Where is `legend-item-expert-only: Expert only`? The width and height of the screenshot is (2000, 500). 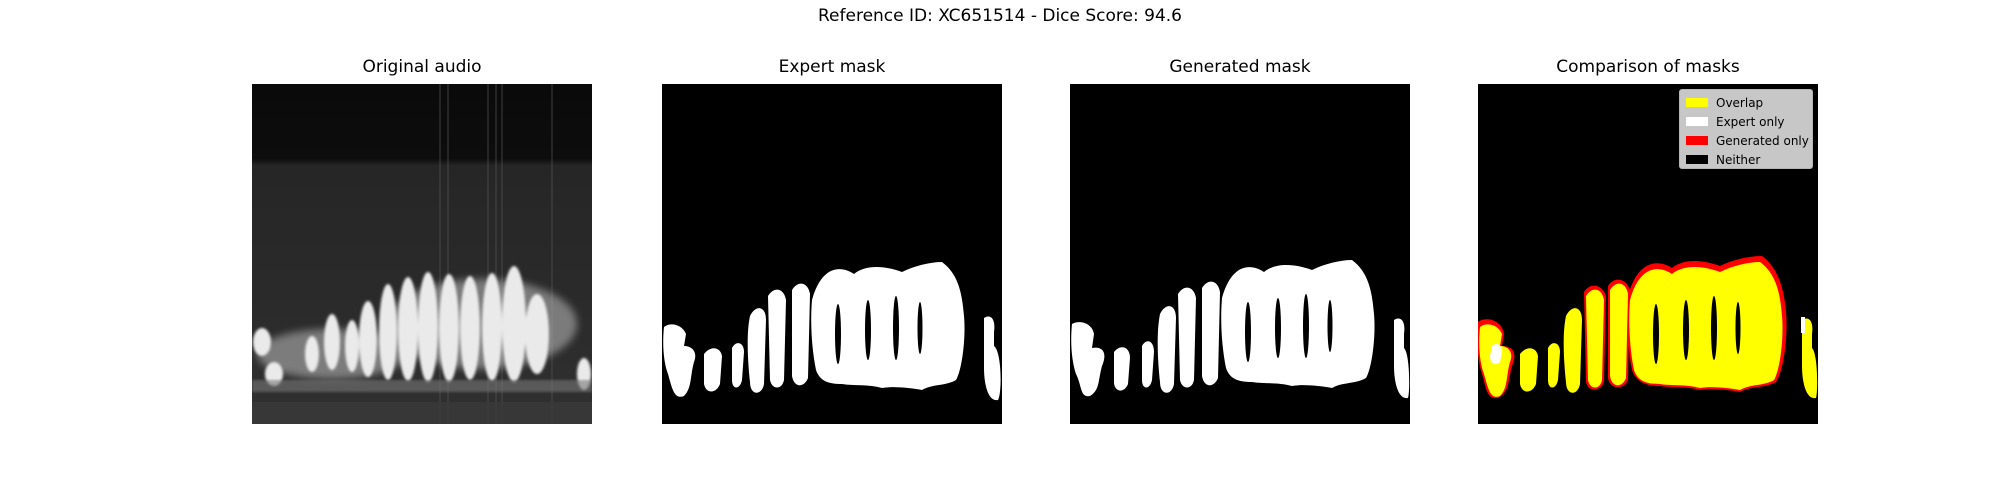
legend-item-expert-only: Expert only is located at coordinates (1746, 121).